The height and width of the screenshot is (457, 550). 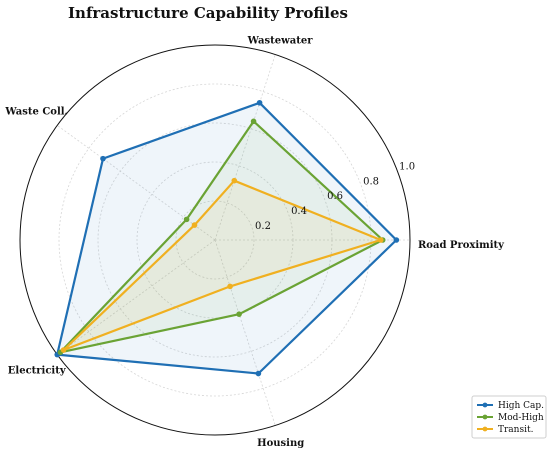 What do you see at coordinates (521, 406) in the screenshot?
I see `legend-label: High Cap.` at bounding box center [521, 406].